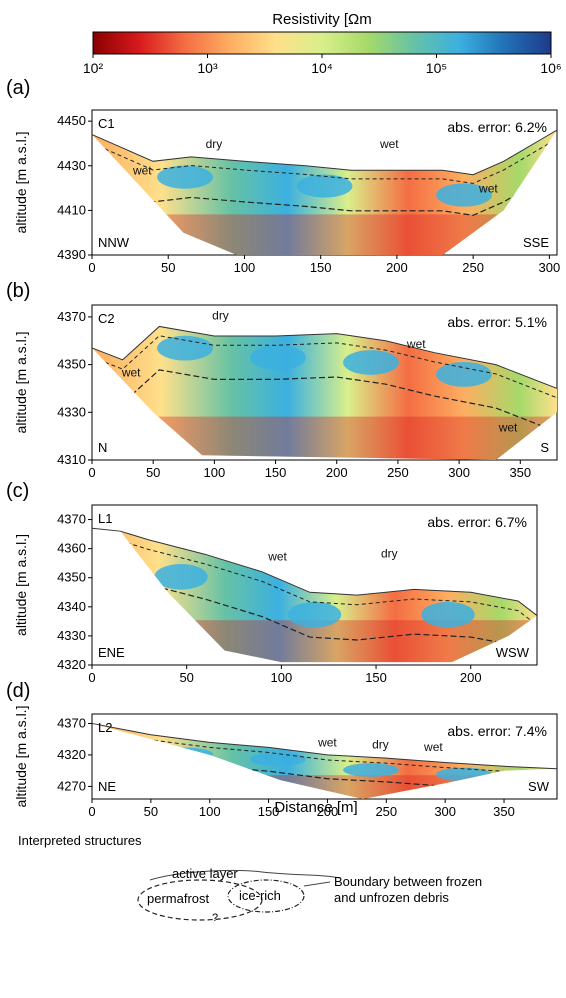  What do you see at coordinates (18, 88) in the screenshot?
I see `panel-letter: (a)` at bounding box center [18, 88].